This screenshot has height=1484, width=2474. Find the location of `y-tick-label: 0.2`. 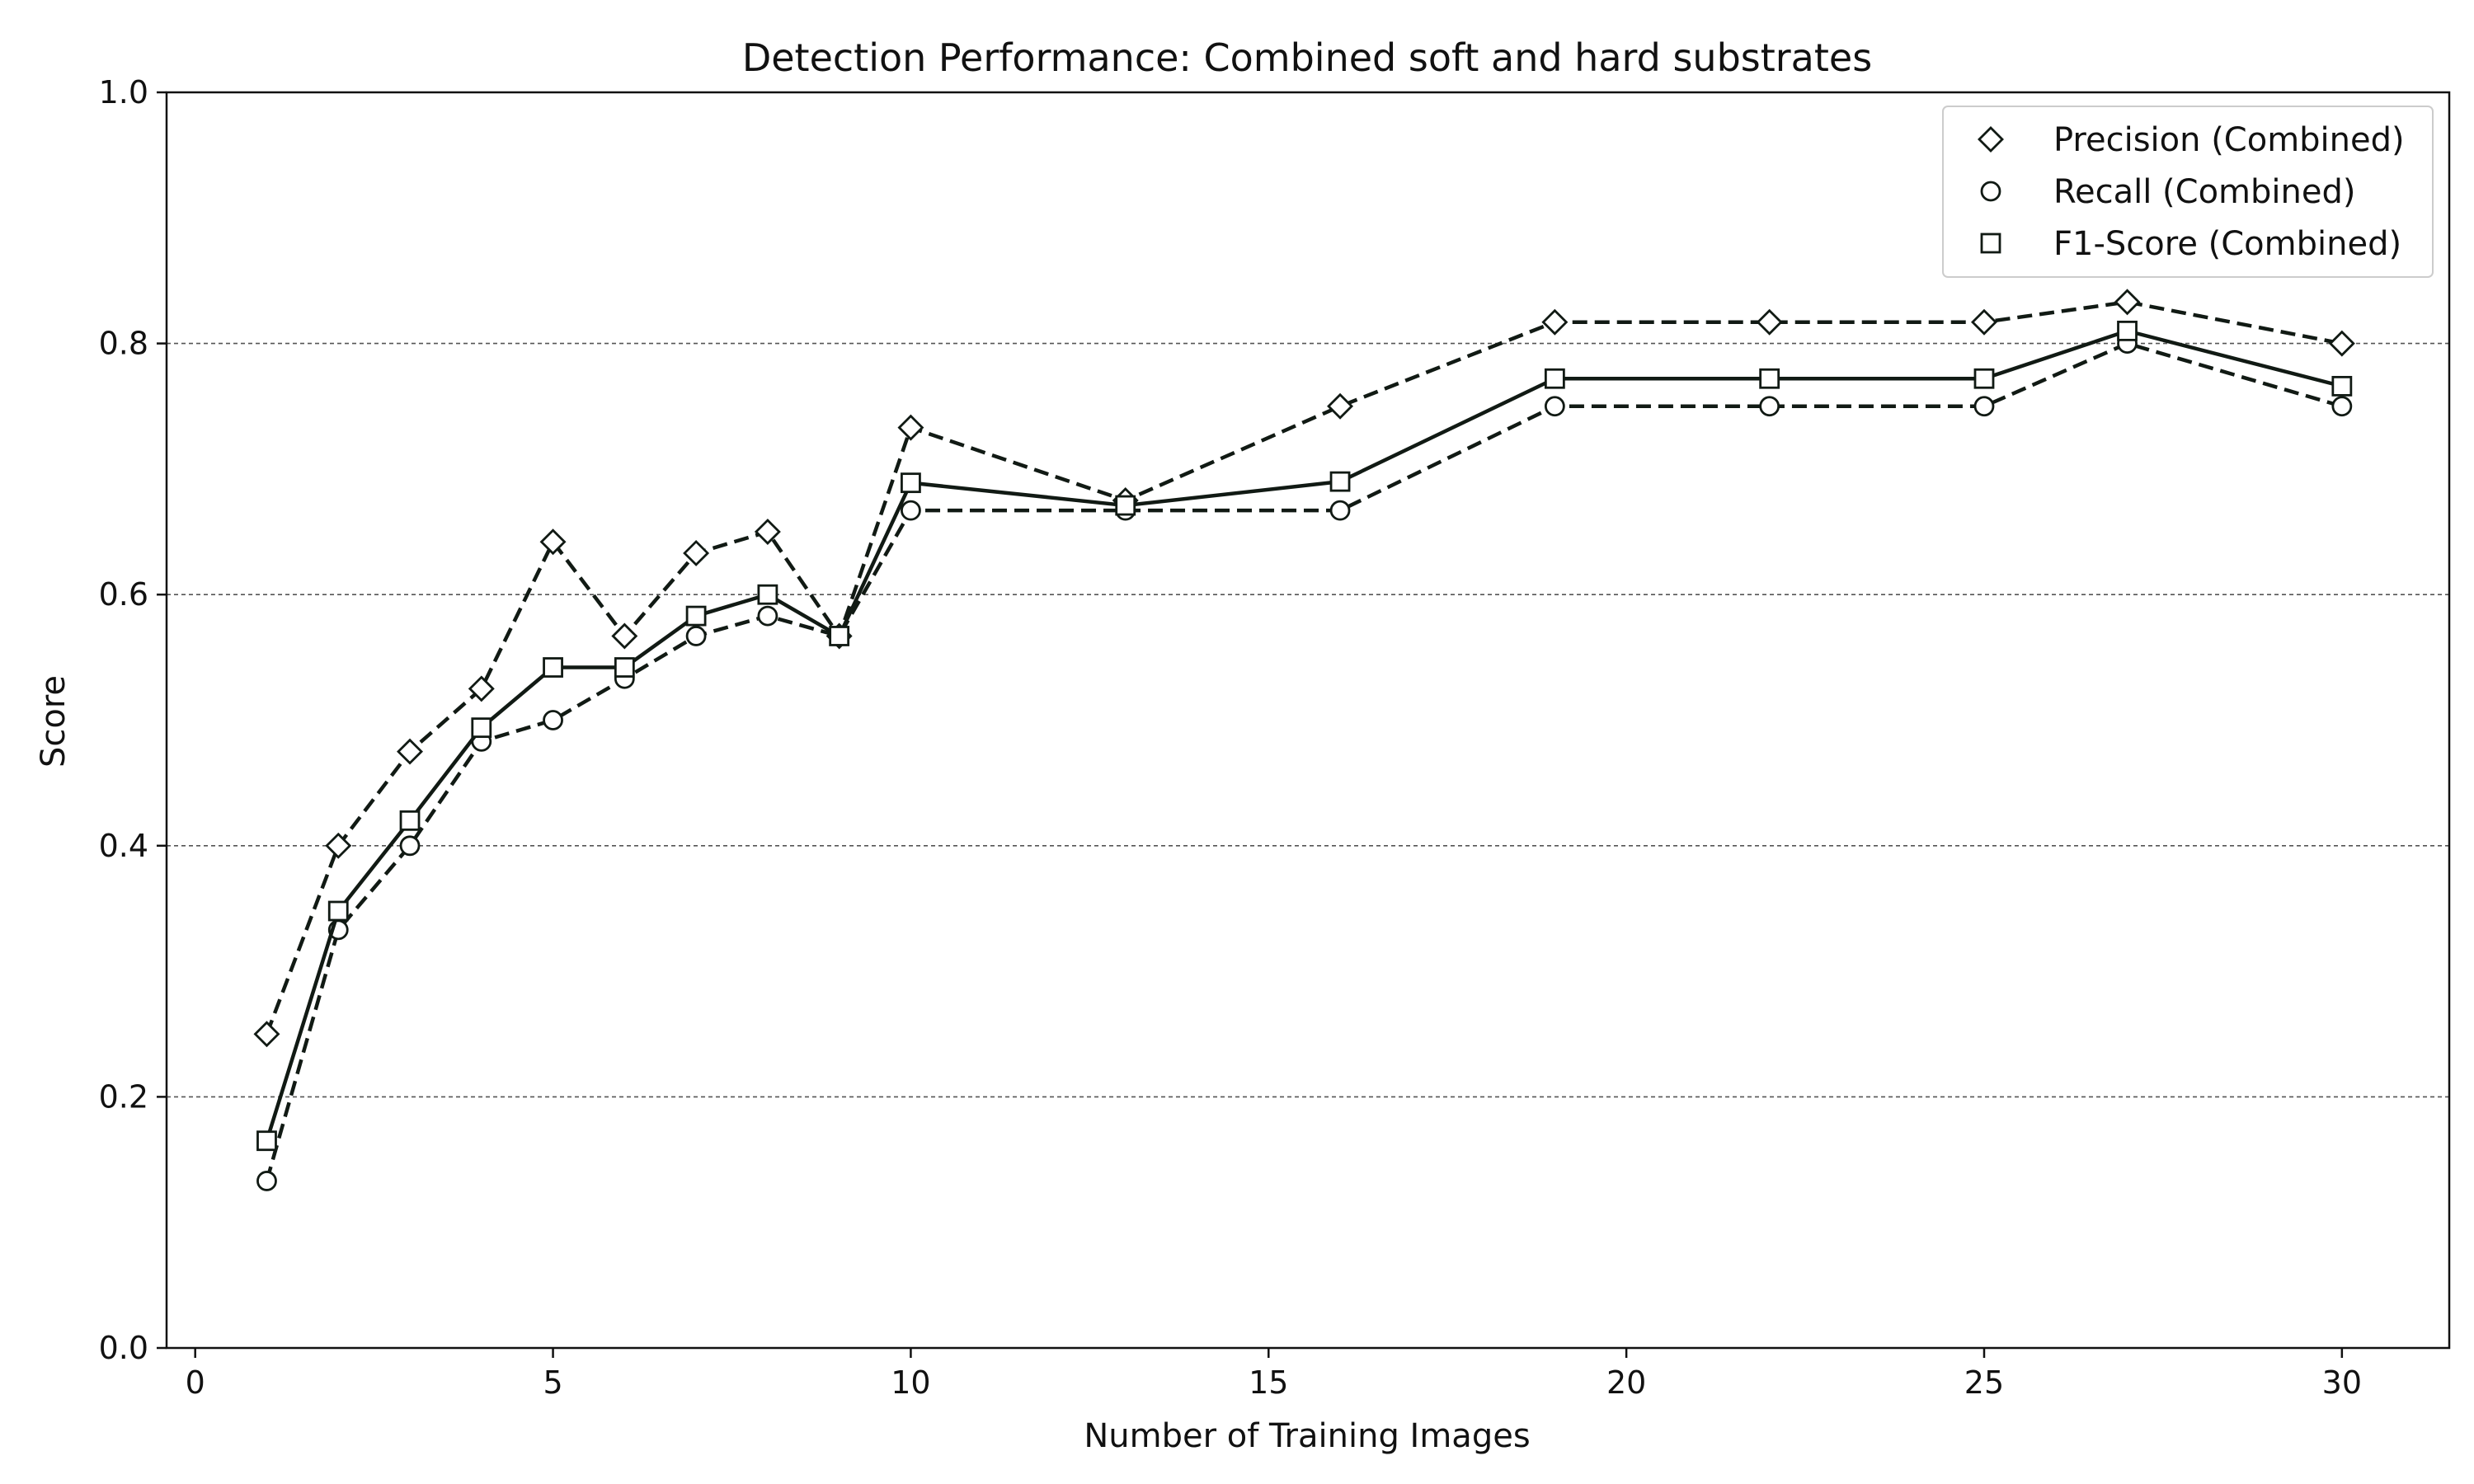

y-tick-label: 0.2 is located at coordinates (123, 1096).